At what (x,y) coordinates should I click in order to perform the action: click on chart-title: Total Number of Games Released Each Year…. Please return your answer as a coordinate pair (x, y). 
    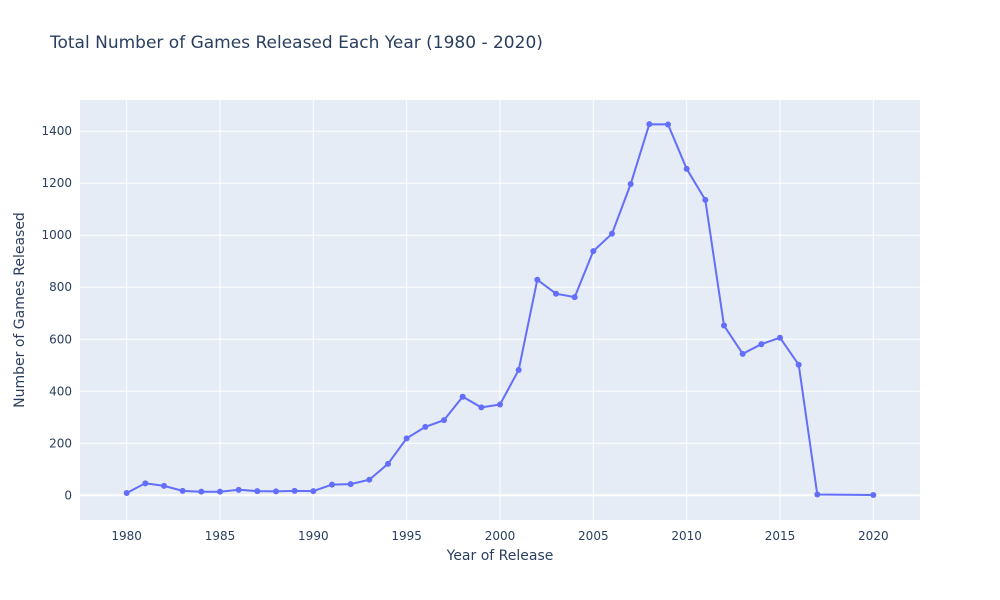
    Looking at the image, I should click on (296, 43).